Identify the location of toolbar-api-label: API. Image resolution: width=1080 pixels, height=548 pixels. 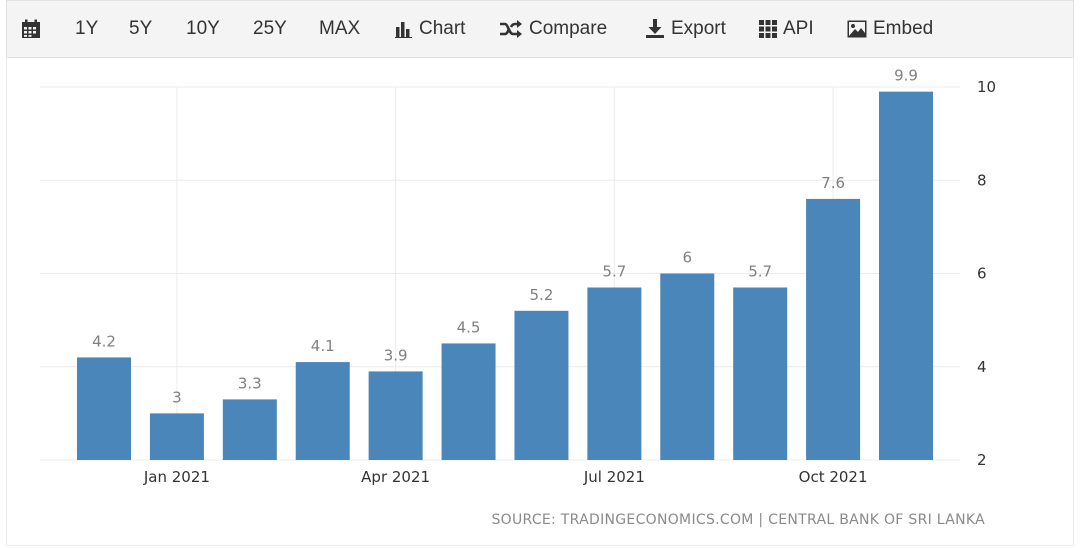
(798, 28).